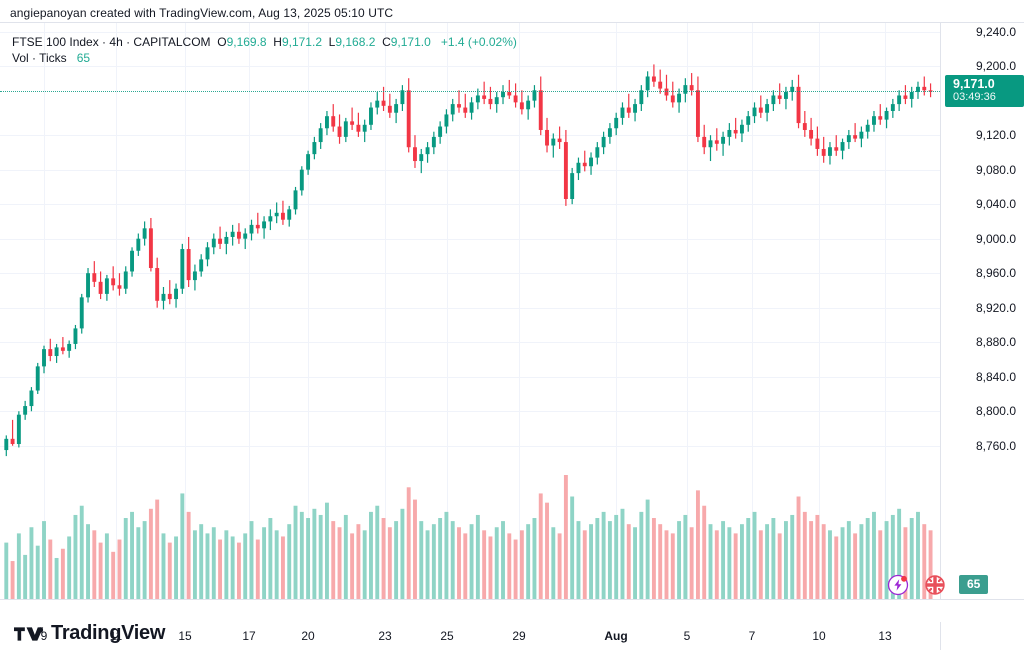 The height and width of the screenshot is (665, 1024). I want to click on time-axis: 9 11 15 17 20 23 25 29 Aug 5 7 10 13, so click(470, 636).